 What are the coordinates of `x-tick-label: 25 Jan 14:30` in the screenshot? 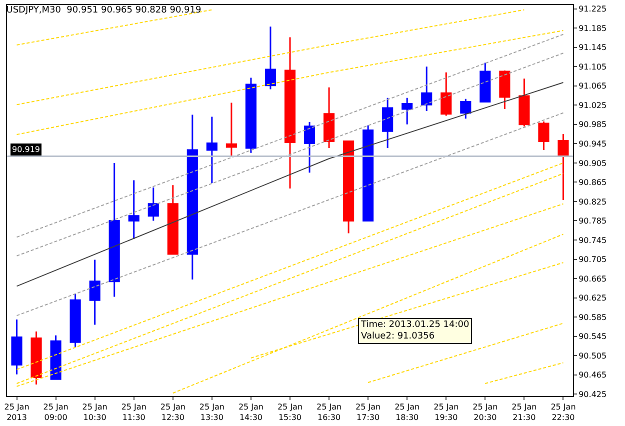 It's located at (251, 412).